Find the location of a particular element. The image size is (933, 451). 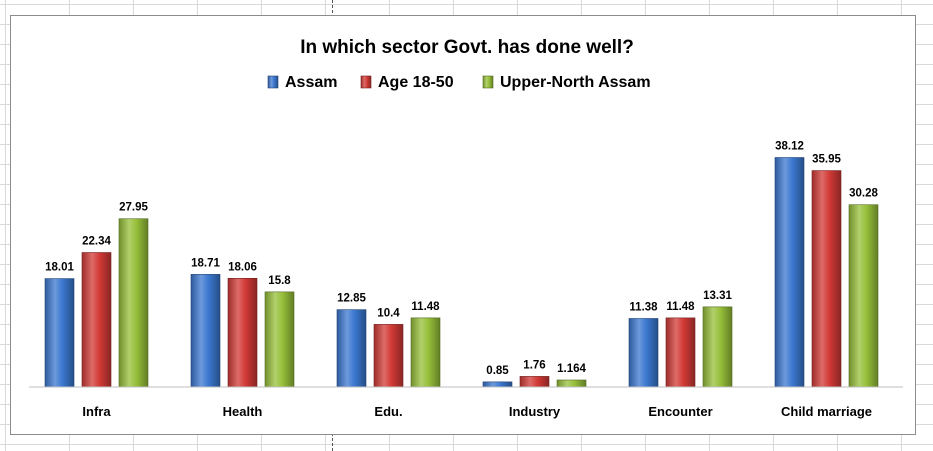

data-label: 30.28 is located at coordinates (863, 194).